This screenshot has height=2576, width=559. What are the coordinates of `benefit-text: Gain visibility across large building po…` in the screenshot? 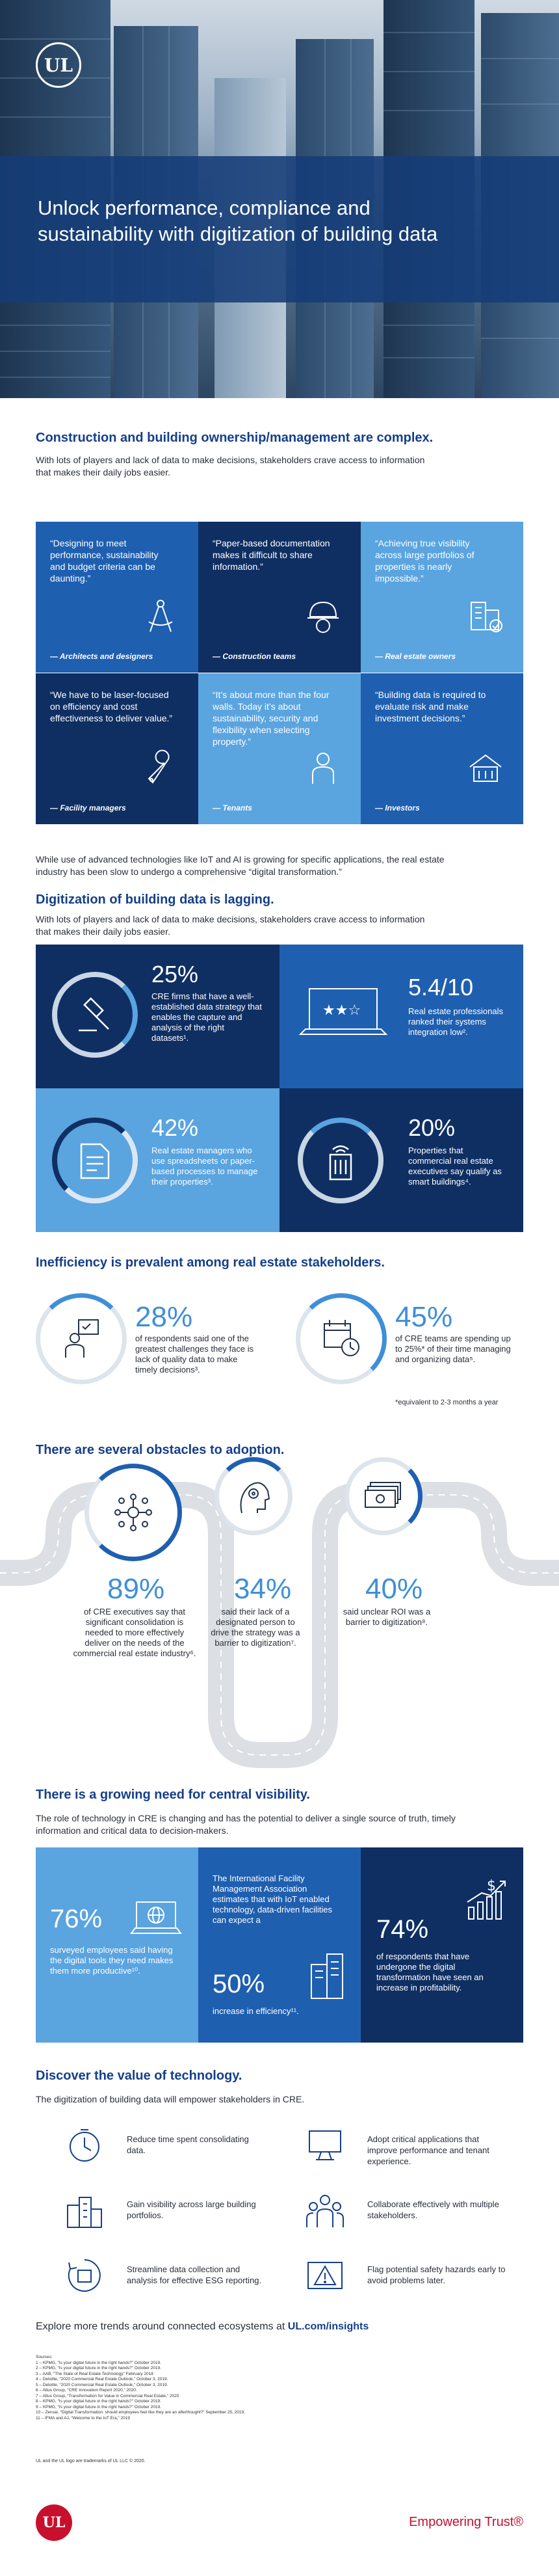 It's located at (192, 2209).